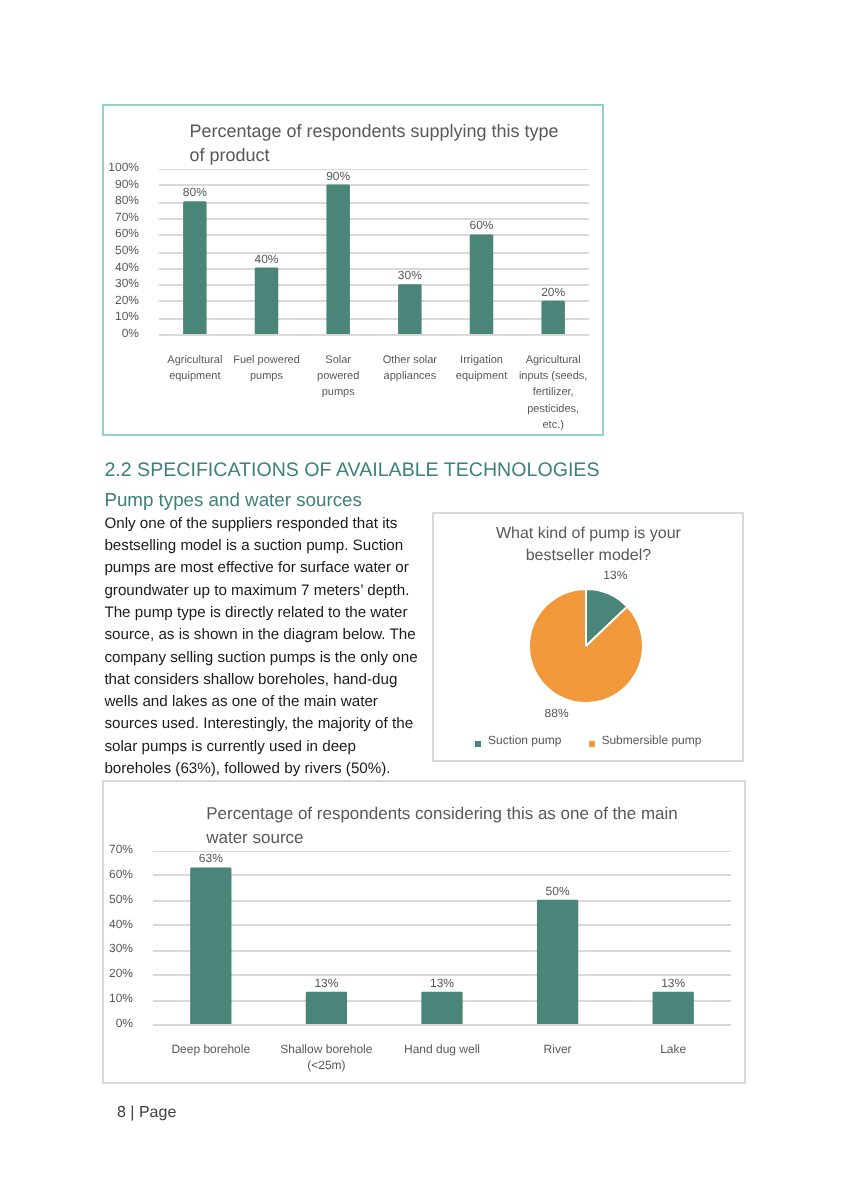 The width and height of the screenshot is (848, 1200). I want to click on chart-title: What kind of pump is your bestseller model?, so click(588, 544).